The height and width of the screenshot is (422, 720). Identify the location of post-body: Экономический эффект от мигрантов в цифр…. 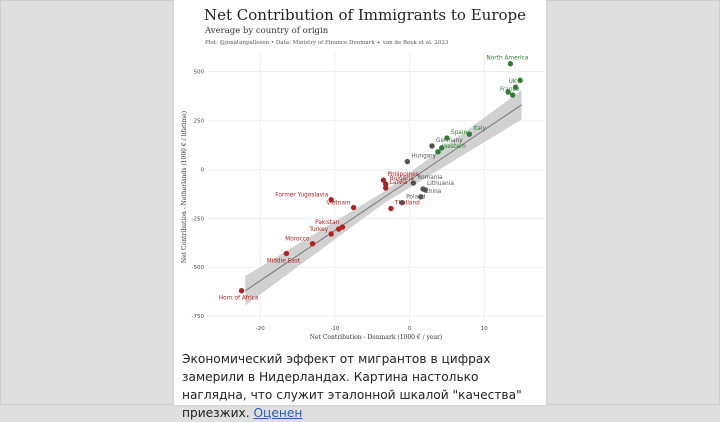
(352, 386).